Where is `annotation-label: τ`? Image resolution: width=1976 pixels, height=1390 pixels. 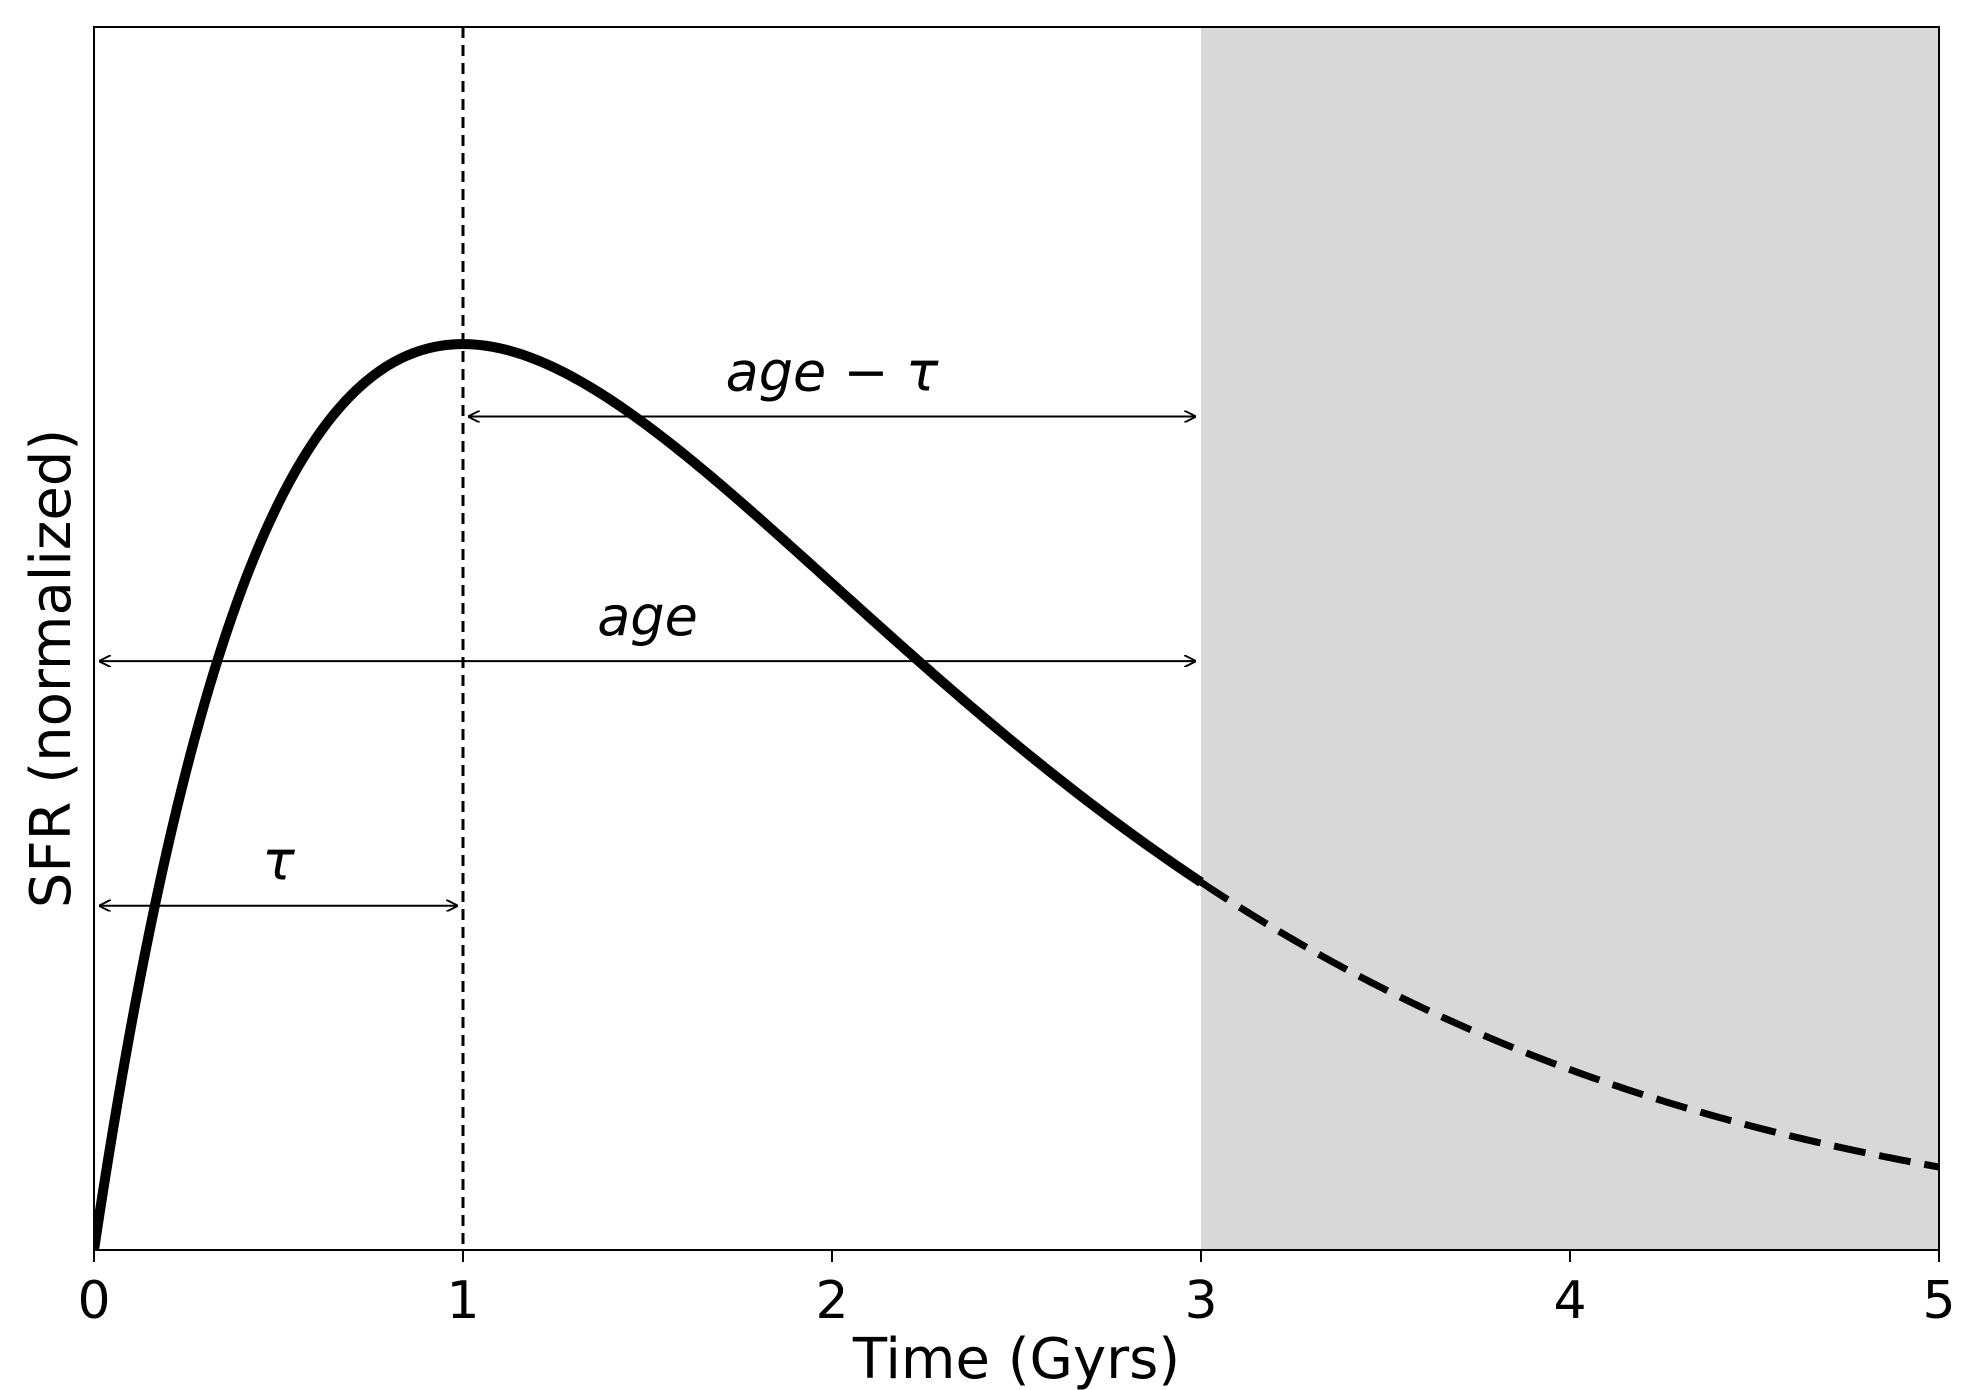
annotation-label: τ is located at coordinates (278, 861).